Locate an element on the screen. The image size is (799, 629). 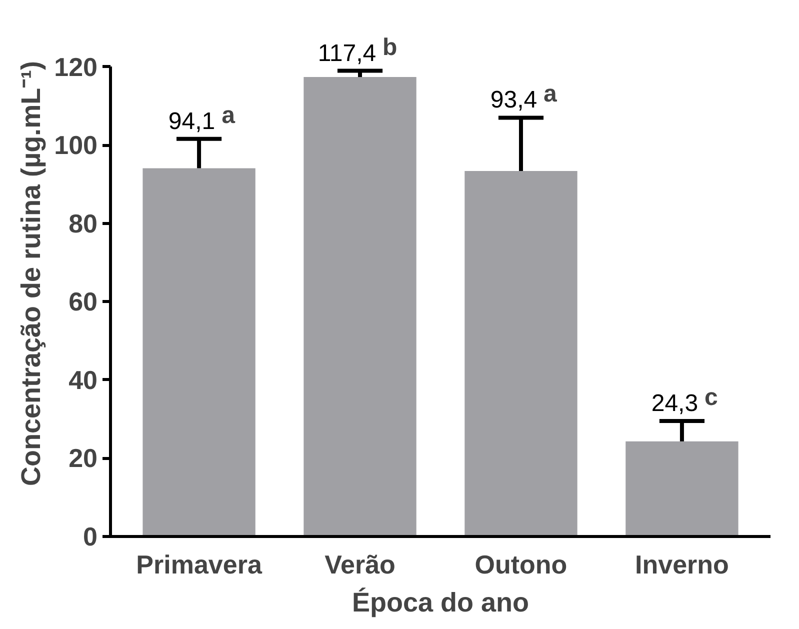
y-tick-label: 0 is located at coordinates (90, 537).